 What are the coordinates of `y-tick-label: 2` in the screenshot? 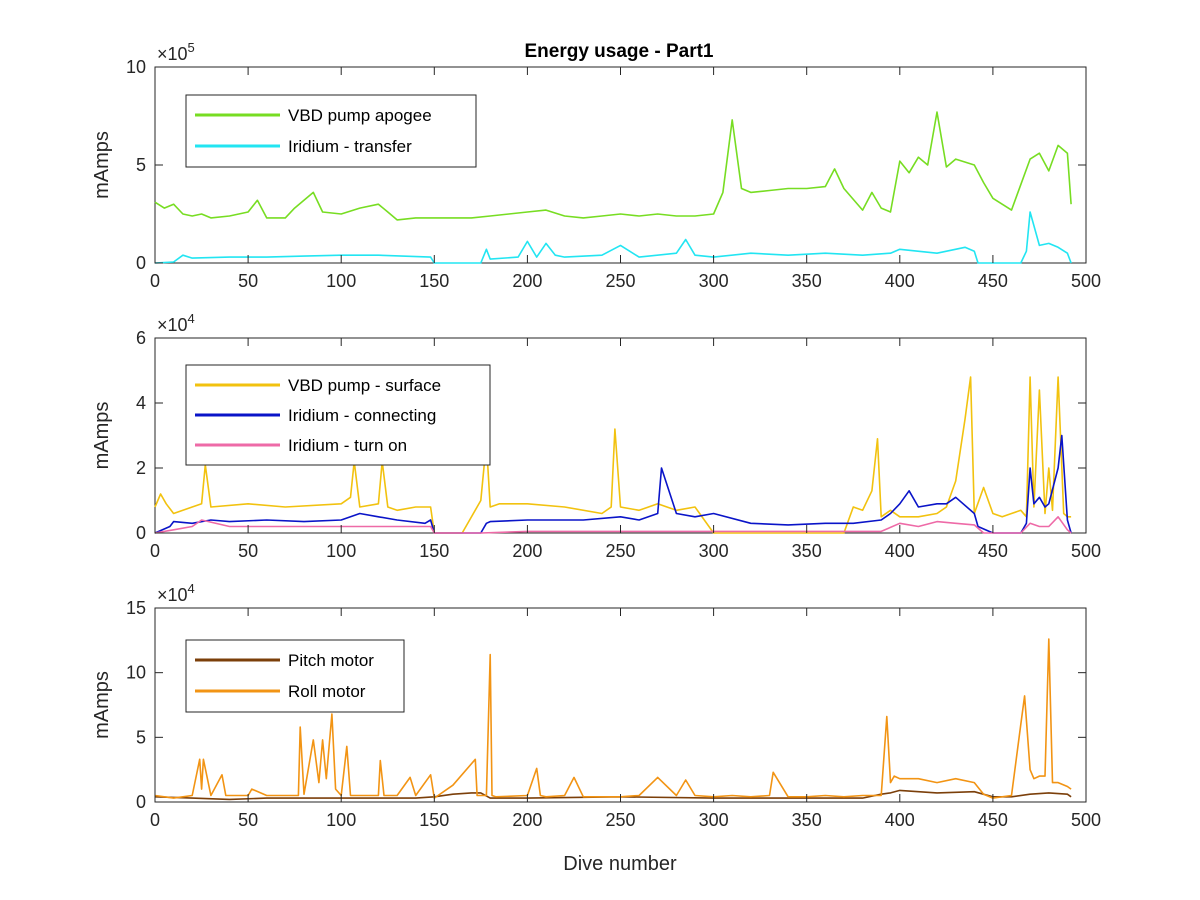 It's located at (141, 468).